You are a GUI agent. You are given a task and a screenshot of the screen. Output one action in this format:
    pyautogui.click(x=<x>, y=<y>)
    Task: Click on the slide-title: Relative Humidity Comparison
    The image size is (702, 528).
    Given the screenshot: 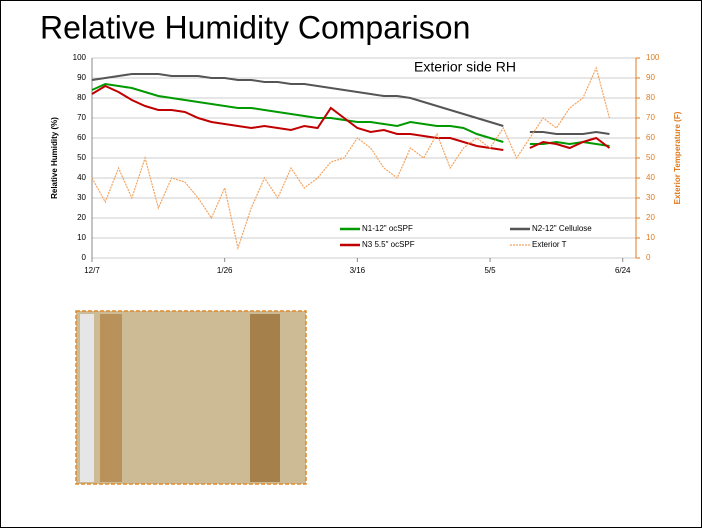 What is the action you would take?
    pyautogui.click(x=255, y=27)
    